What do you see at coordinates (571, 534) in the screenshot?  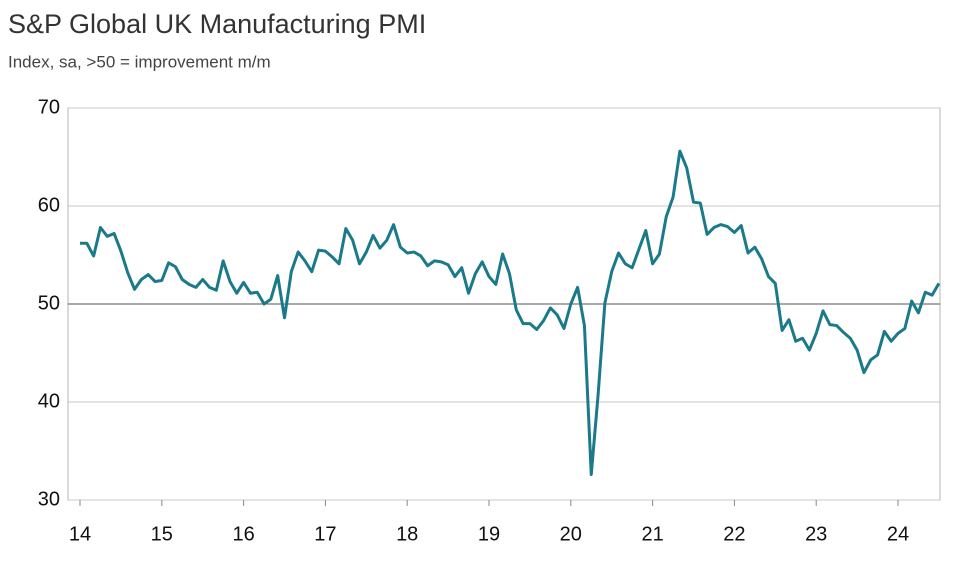 I see `x-tick-label: 20` at bounding box center [571, 534].